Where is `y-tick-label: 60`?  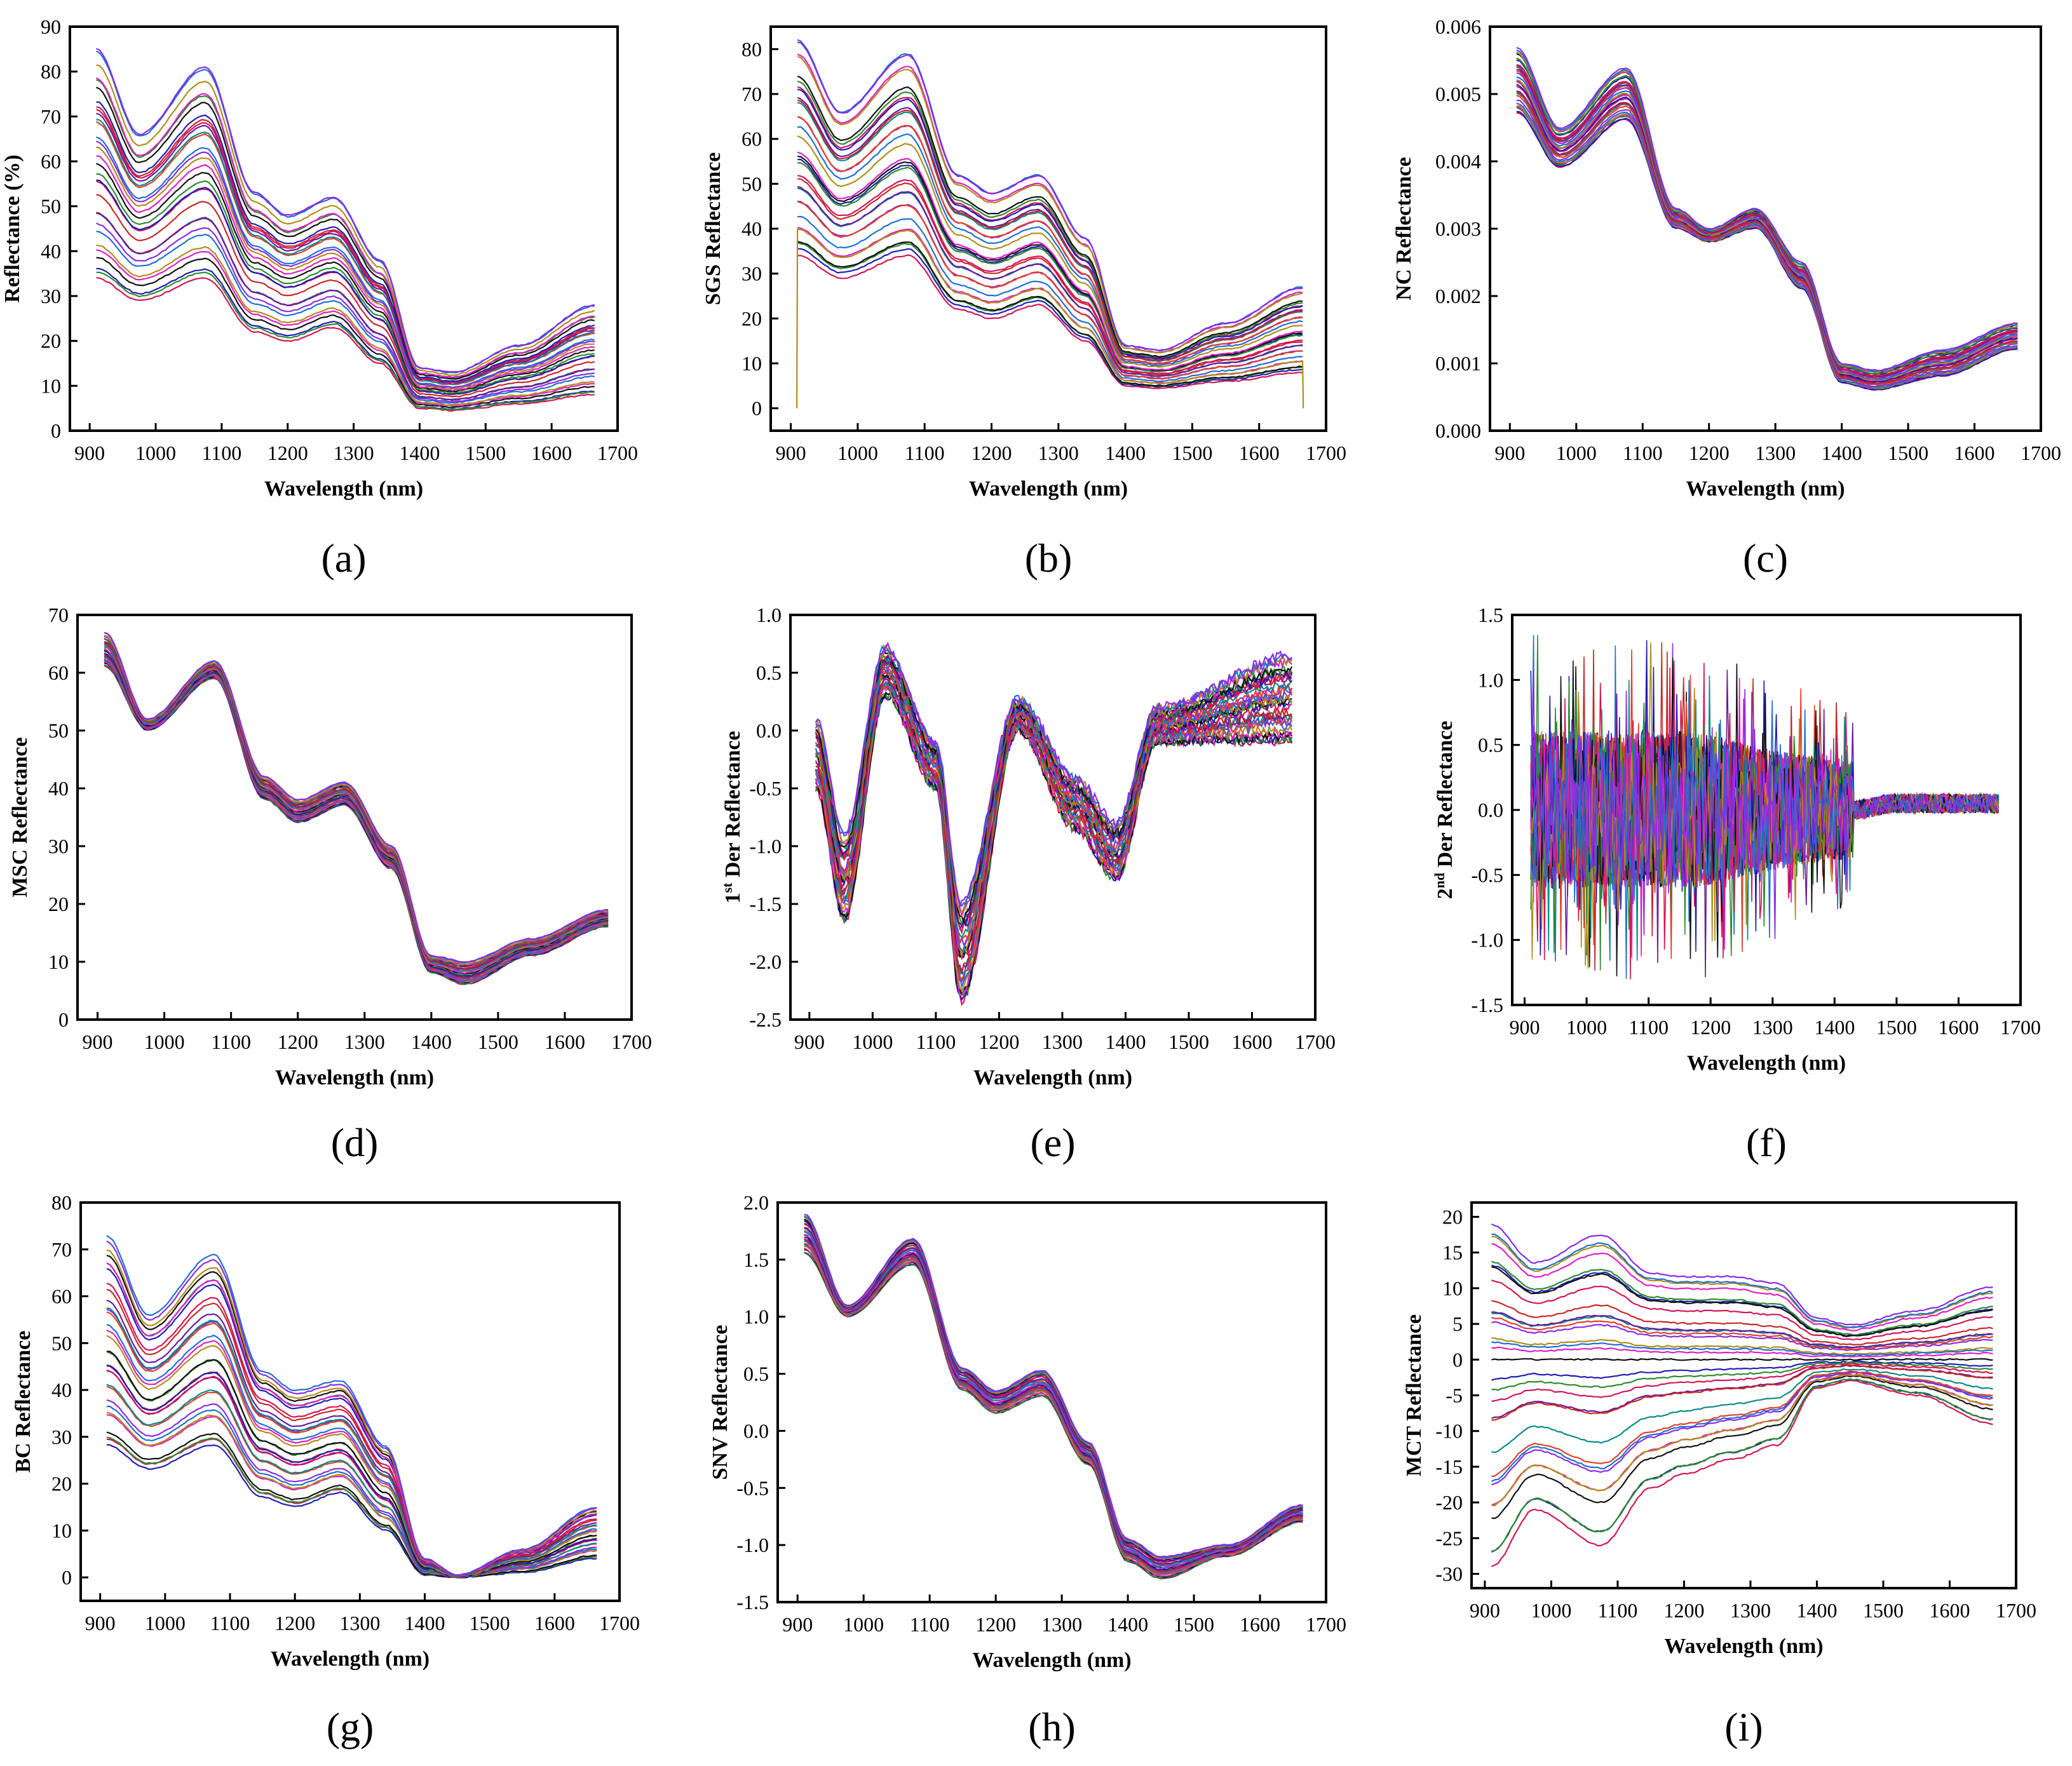 y-tick-label: 60 is located at coordinates (51, 161).